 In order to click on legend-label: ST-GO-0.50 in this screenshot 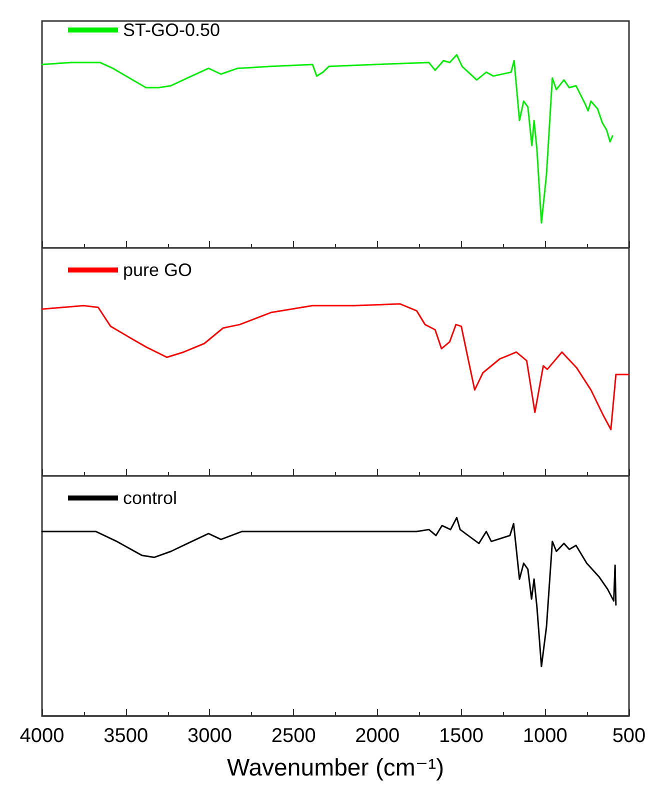, I will do `click(171, 30)`.